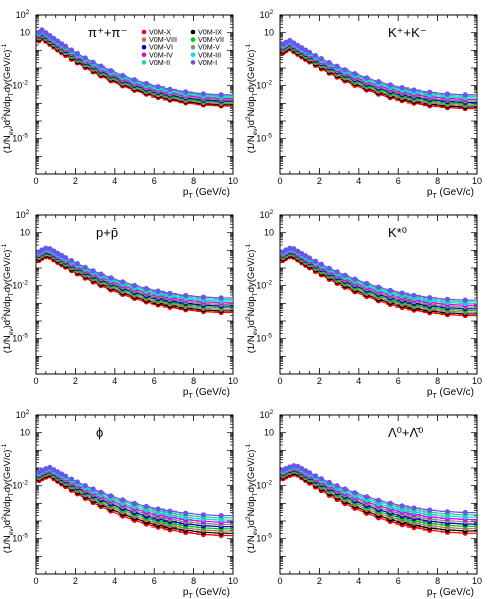  What do you see at coordinates (159, 62) in the screenshot?
I see `legend-label: V0M-II` at bounding box center [159, 62].